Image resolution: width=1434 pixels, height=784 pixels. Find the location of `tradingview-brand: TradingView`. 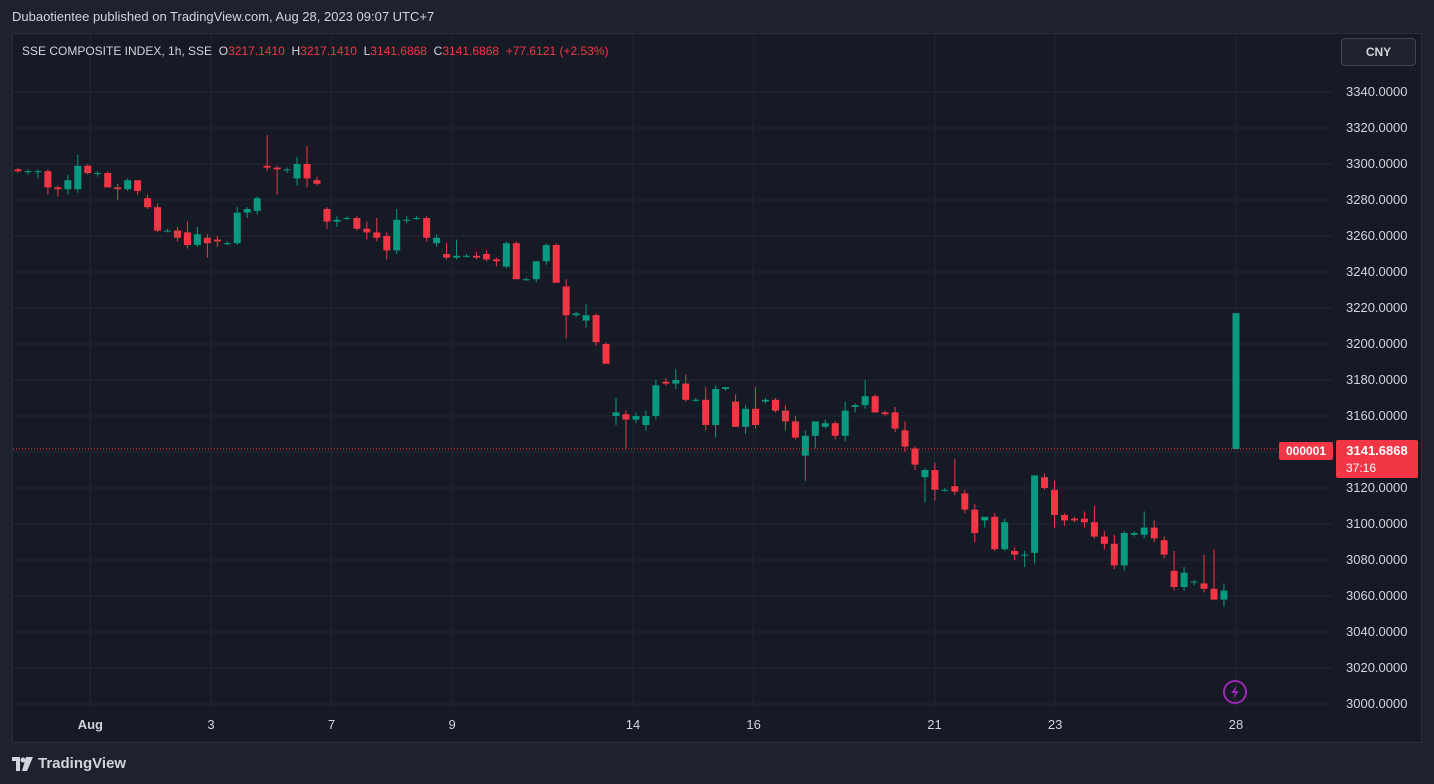

tradingview-brand: TradingView is located at coordinates (69, 763).